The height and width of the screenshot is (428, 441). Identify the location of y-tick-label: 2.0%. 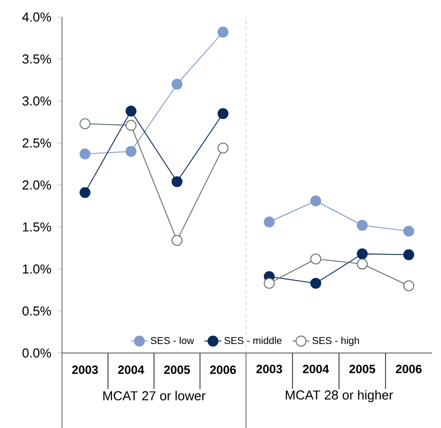
(37, 185).